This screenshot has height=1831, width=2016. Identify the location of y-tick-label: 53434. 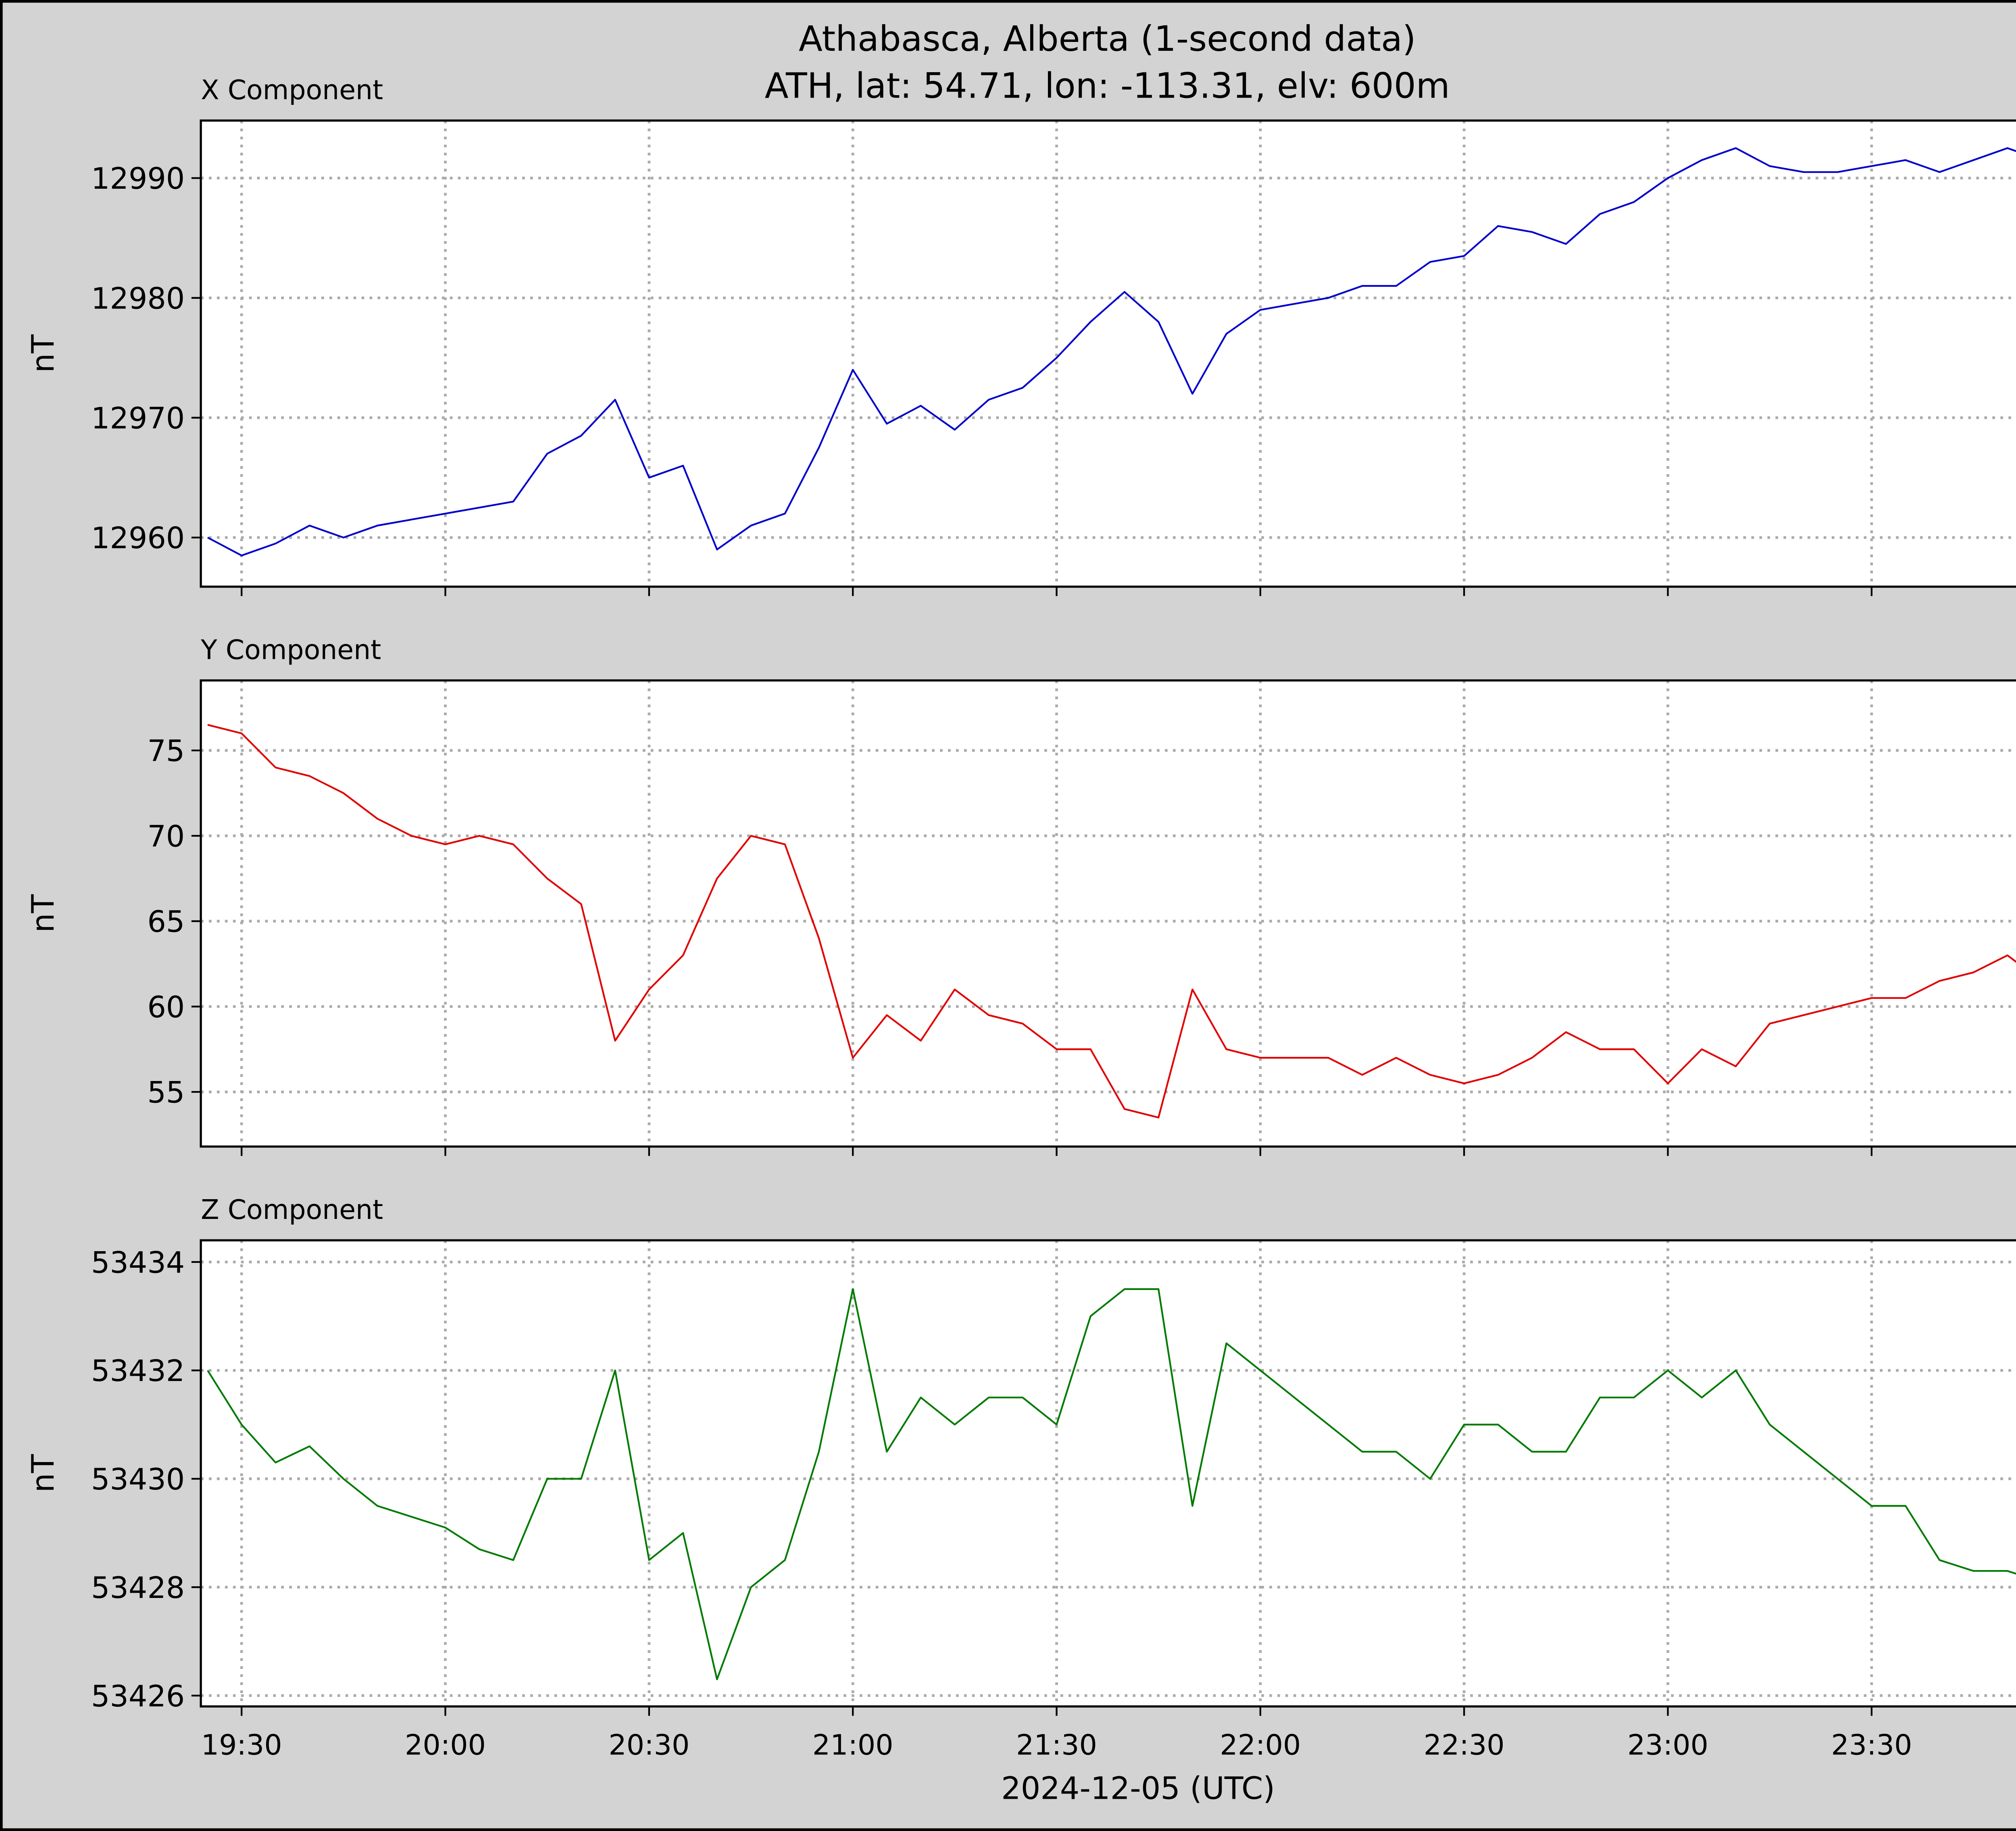
(138, 1263).